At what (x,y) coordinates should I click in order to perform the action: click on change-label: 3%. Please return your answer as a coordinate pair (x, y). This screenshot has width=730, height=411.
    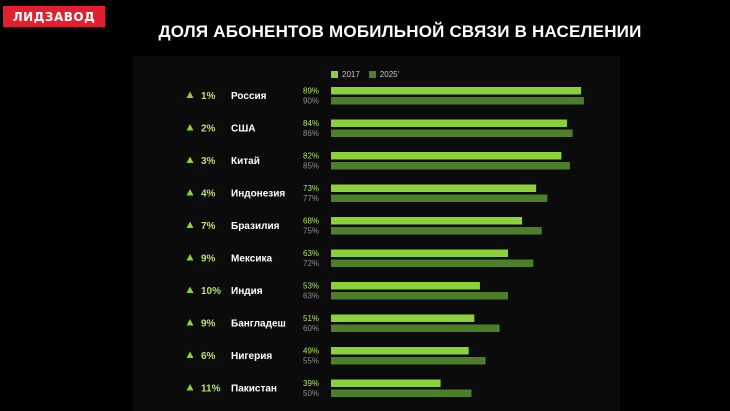
    Looking at the image, I should click on (208, 161).